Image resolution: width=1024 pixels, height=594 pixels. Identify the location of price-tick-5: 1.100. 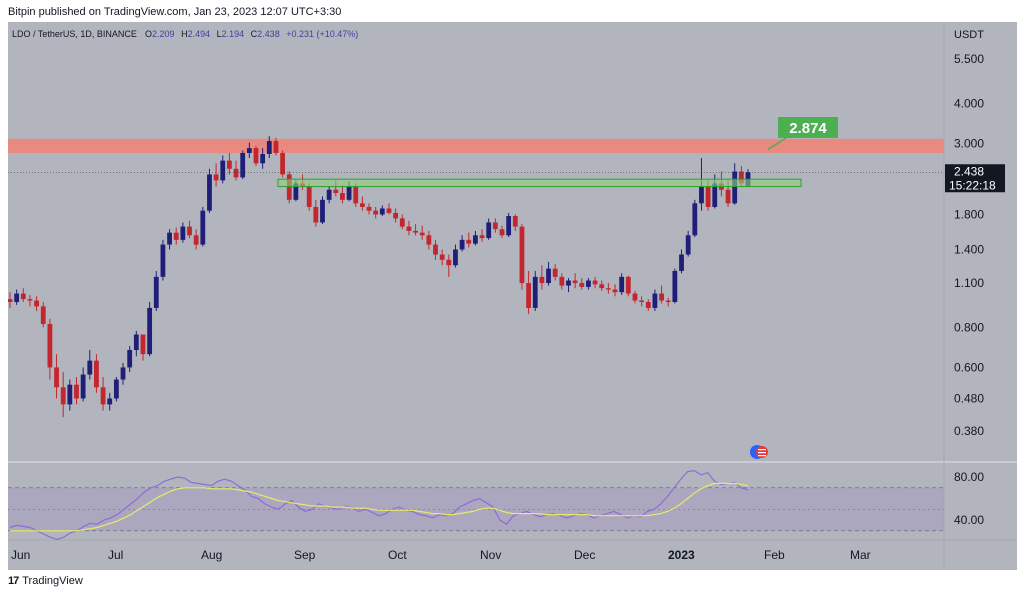
(969, 283).